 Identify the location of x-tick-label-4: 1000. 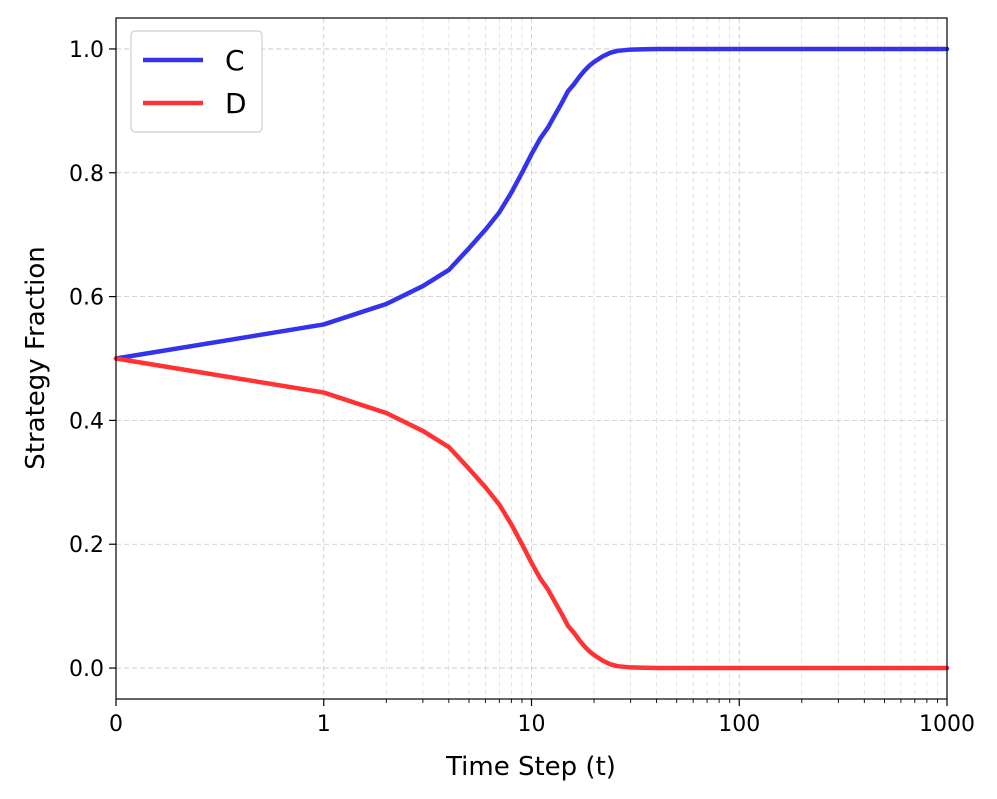
(947, 724).